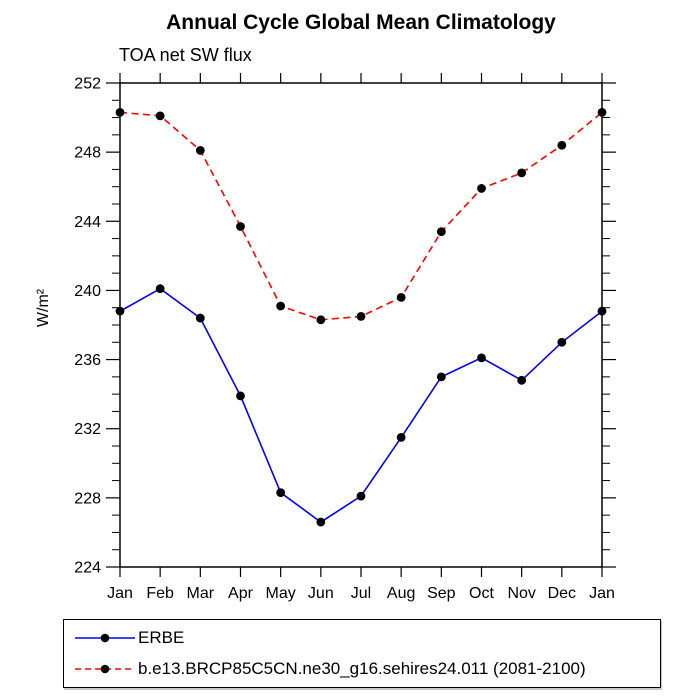 The image size is (700, 700). I want to click on legend-item-erbe: ERBE, so click(367, 638).